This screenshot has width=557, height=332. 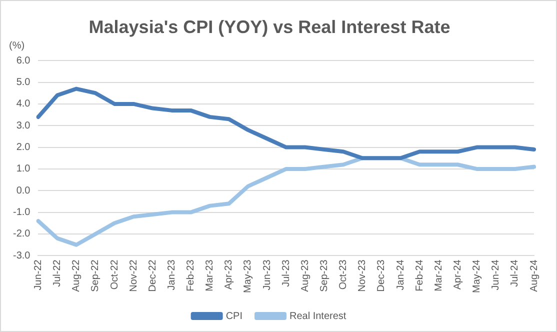 I want to click on y-axis-title: (%), so click(x=17, y=46).